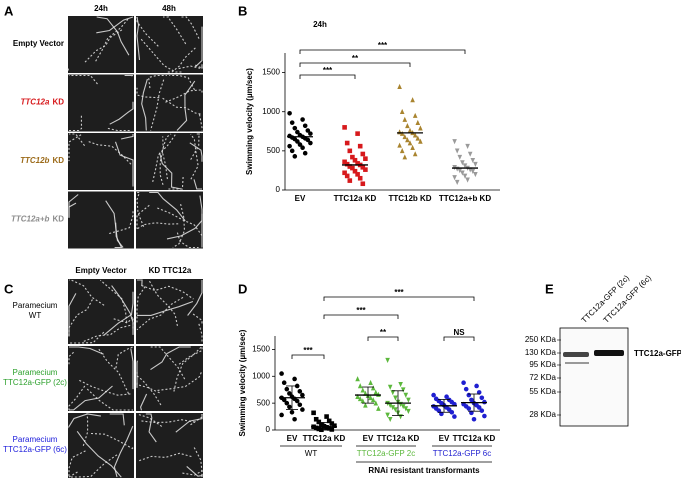 The image size is (681, 483). I want to click on row-label: Empty Vector, so click(38, 43).